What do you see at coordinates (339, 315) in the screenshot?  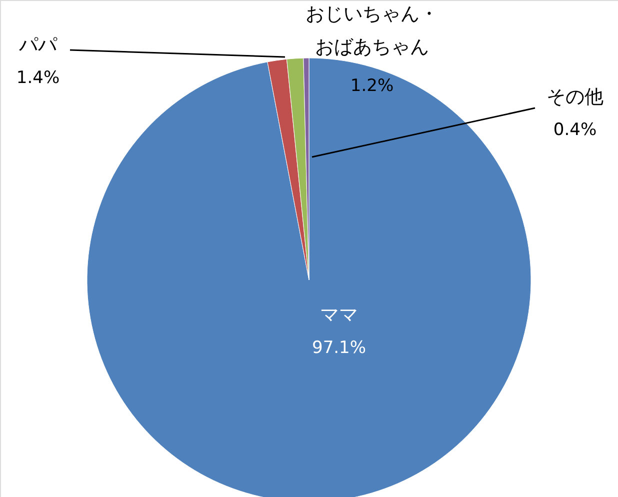 I see `slice-label: ママ` at bounding box center [339, 315].